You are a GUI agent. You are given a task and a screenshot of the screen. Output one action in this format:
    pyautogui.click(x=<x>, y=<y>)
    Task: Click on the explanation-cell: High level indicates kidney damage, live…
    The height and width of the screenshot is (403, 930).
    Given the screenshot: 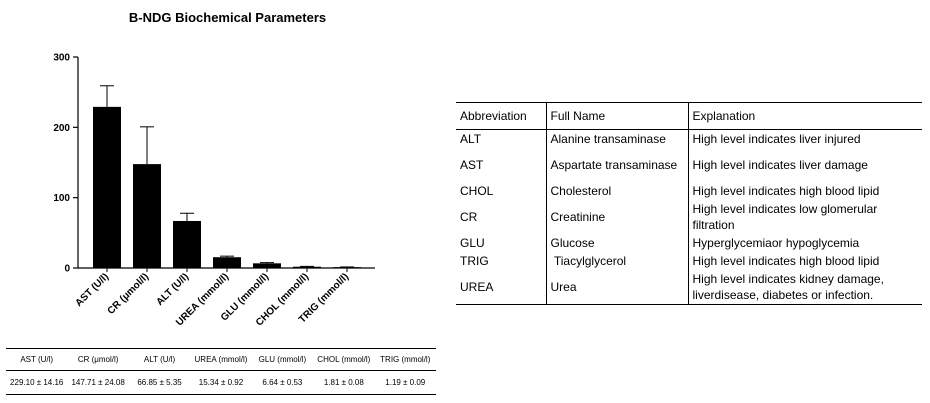 What is the action you would take?
    pyautogui.click(x=804, y=287)
    